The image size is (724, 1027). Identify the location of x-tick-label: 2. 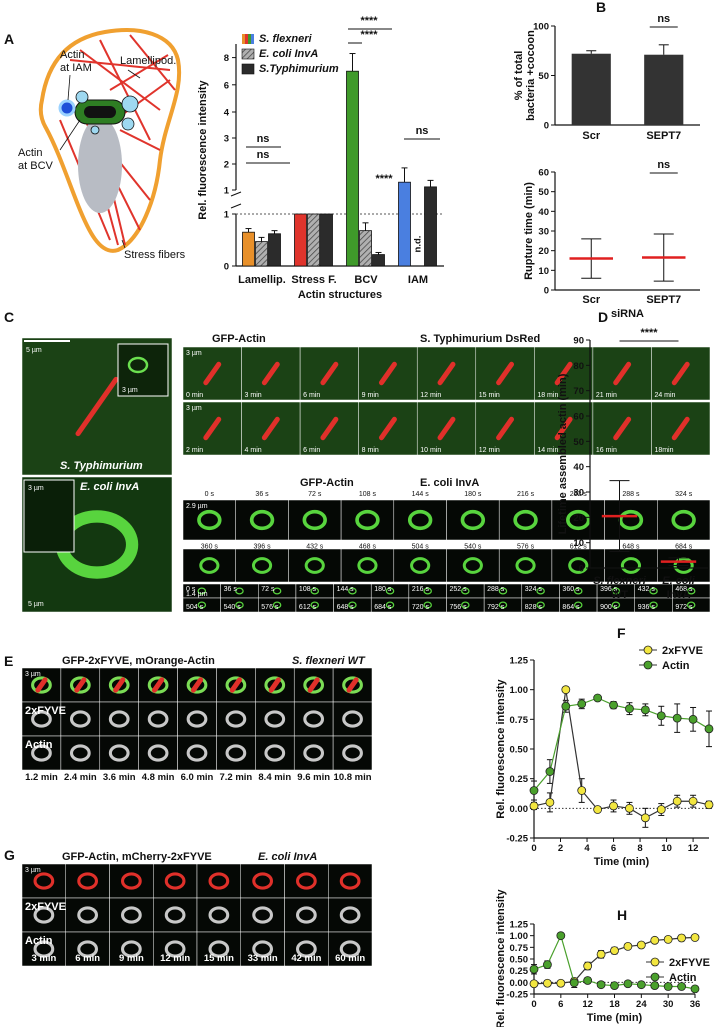
(560, 848).